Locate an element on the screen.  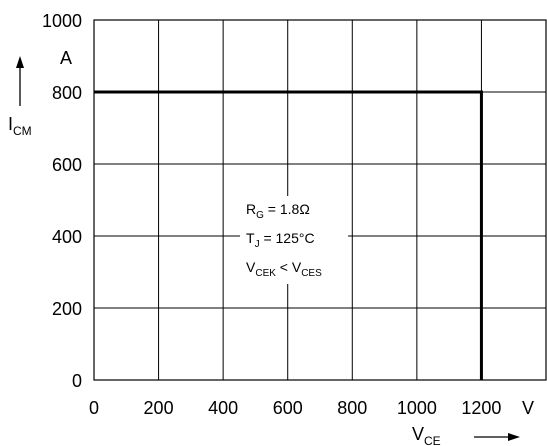
x-axis-label-main: V is located at coordinates (418, 434).